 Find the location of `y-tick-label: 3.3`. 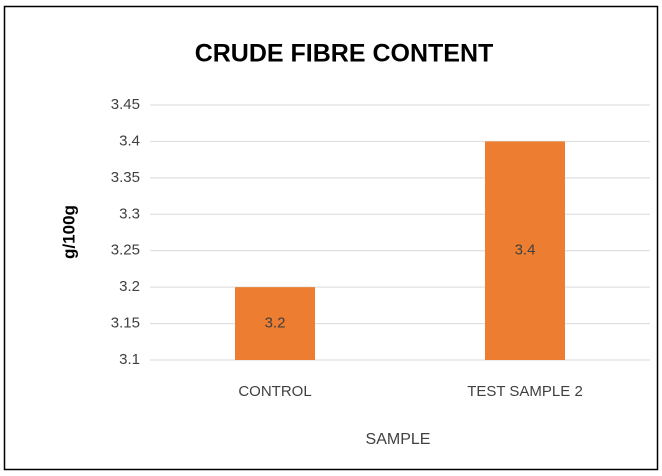

y-tick-label: 3.3 is located at coordinates (129, 213).